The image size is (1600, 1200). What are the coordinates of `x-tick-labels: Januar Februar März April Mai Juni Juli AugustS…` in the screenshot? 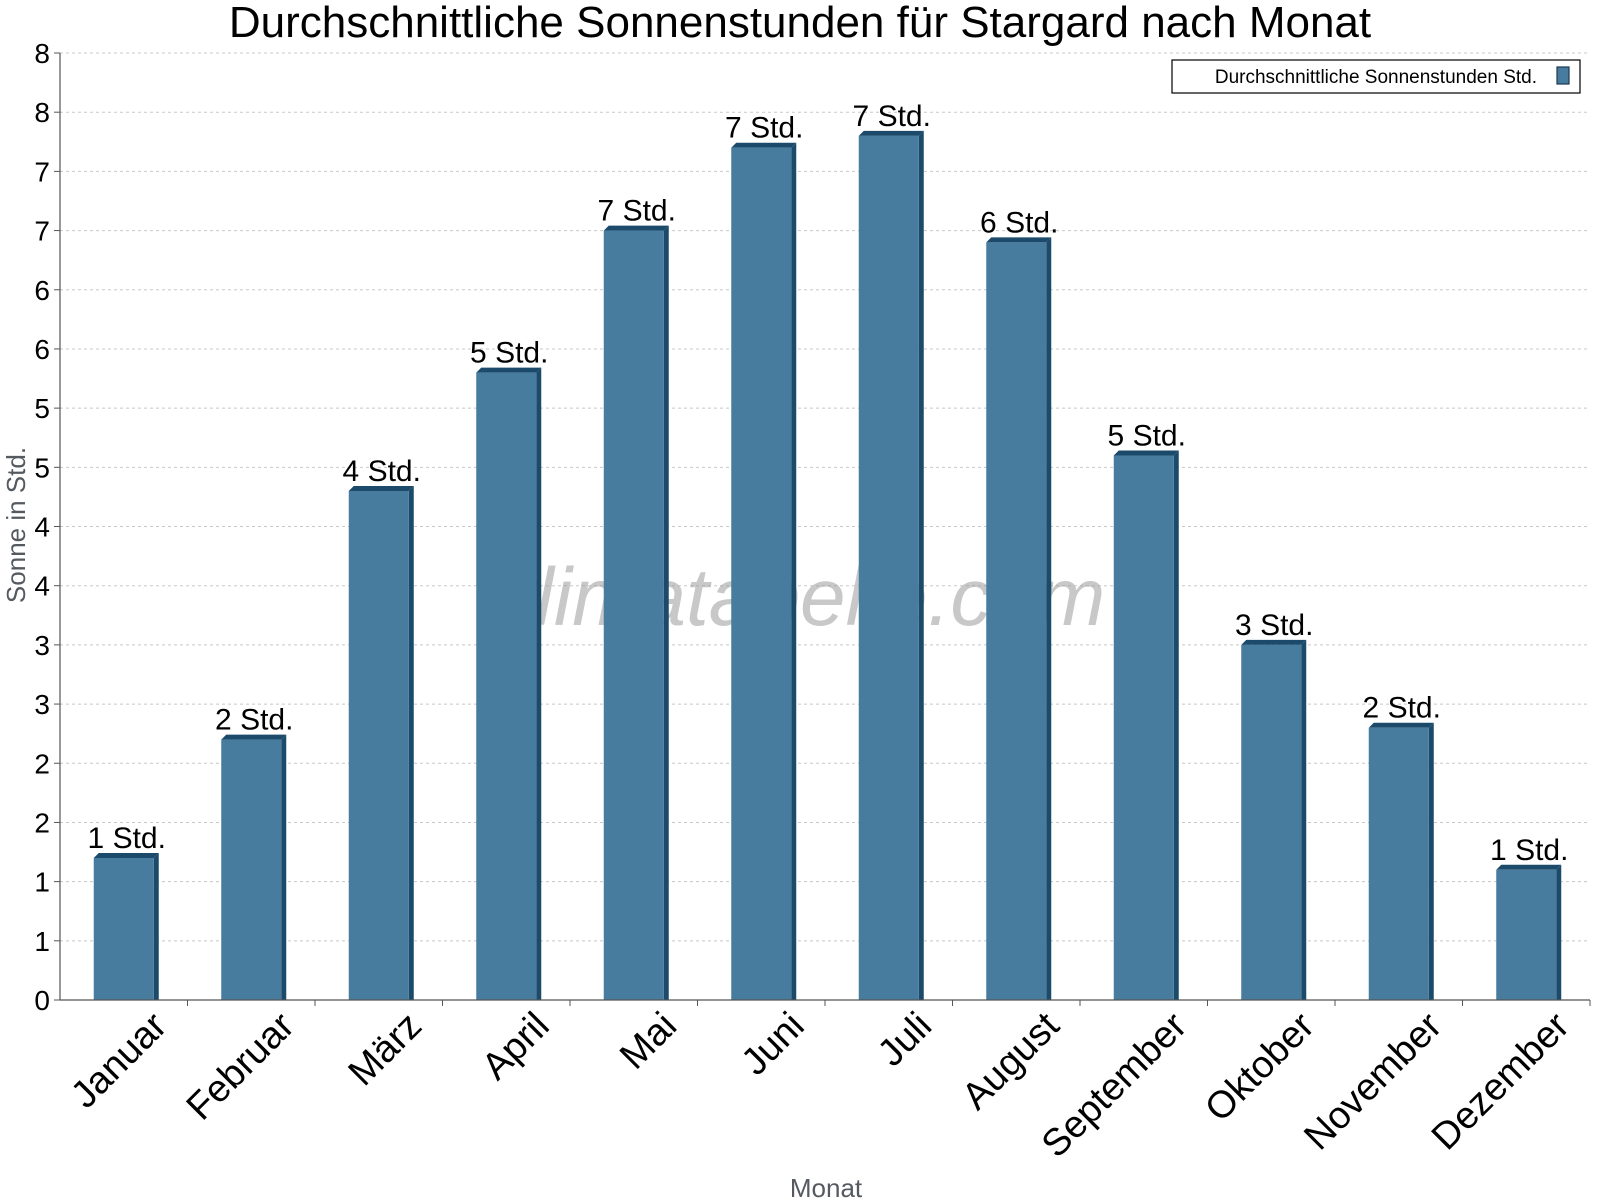 It's located at (820, 1084).